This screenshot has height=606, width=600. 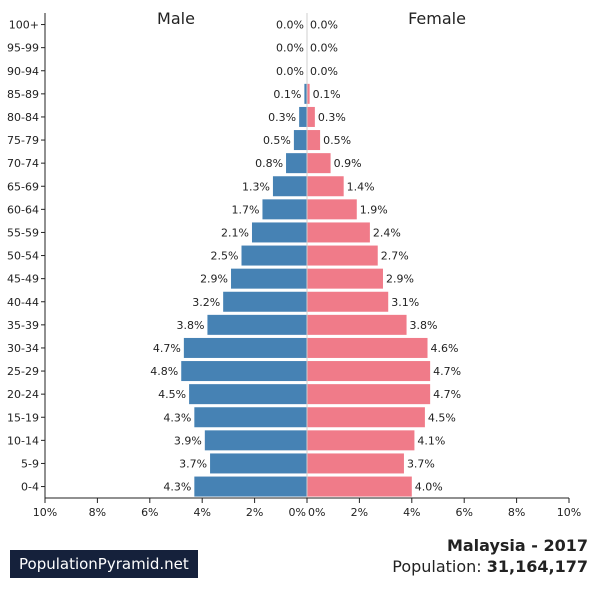 What do you see at coordinates (287, 94) in the screenshot?
I see `male-value-label: 0.1%` at bounding box center [287, 94].